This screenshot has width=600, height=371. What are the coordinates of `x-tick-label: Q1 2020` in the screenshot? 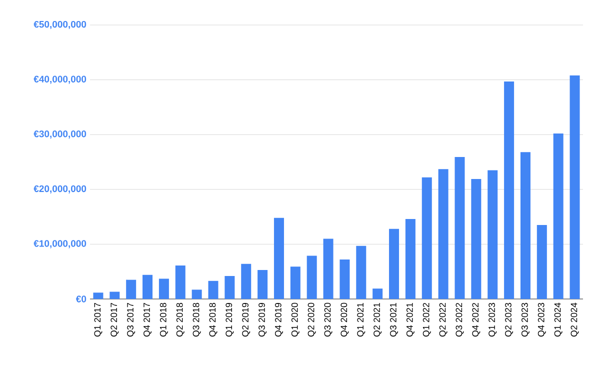 It's located at (295, 319).